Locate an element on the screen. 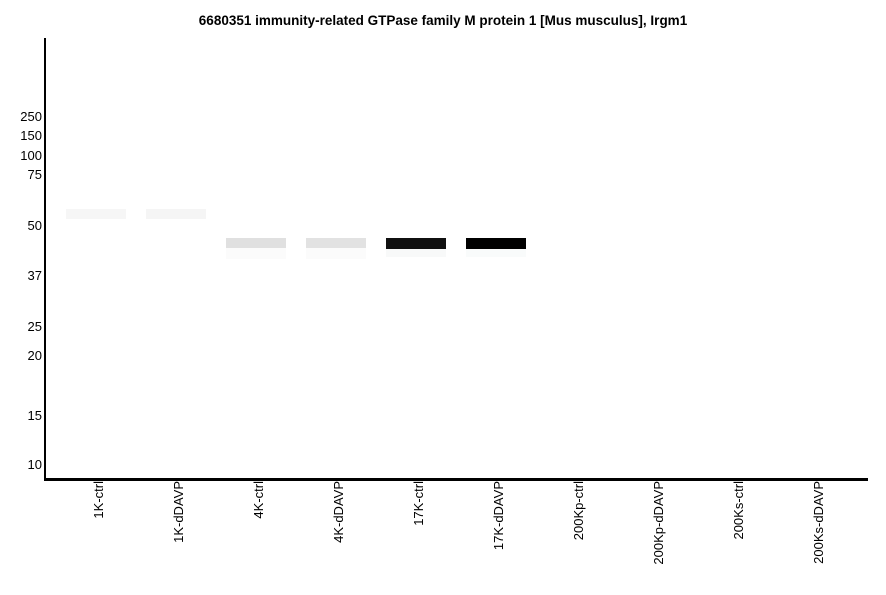 The image size is (886, 595). y-axis-line is located at coordinates (45, 259).